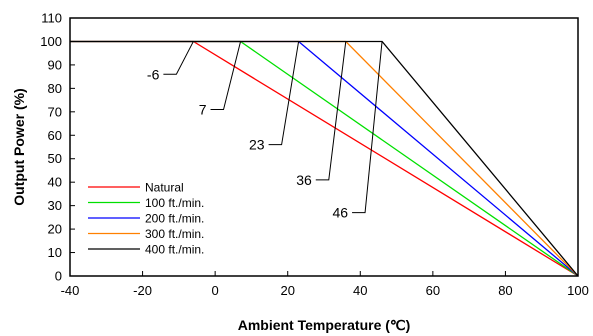  Describe the element at coordinates (70, 290) in the screenshot. I see `x-tick-label: -40` at that location.